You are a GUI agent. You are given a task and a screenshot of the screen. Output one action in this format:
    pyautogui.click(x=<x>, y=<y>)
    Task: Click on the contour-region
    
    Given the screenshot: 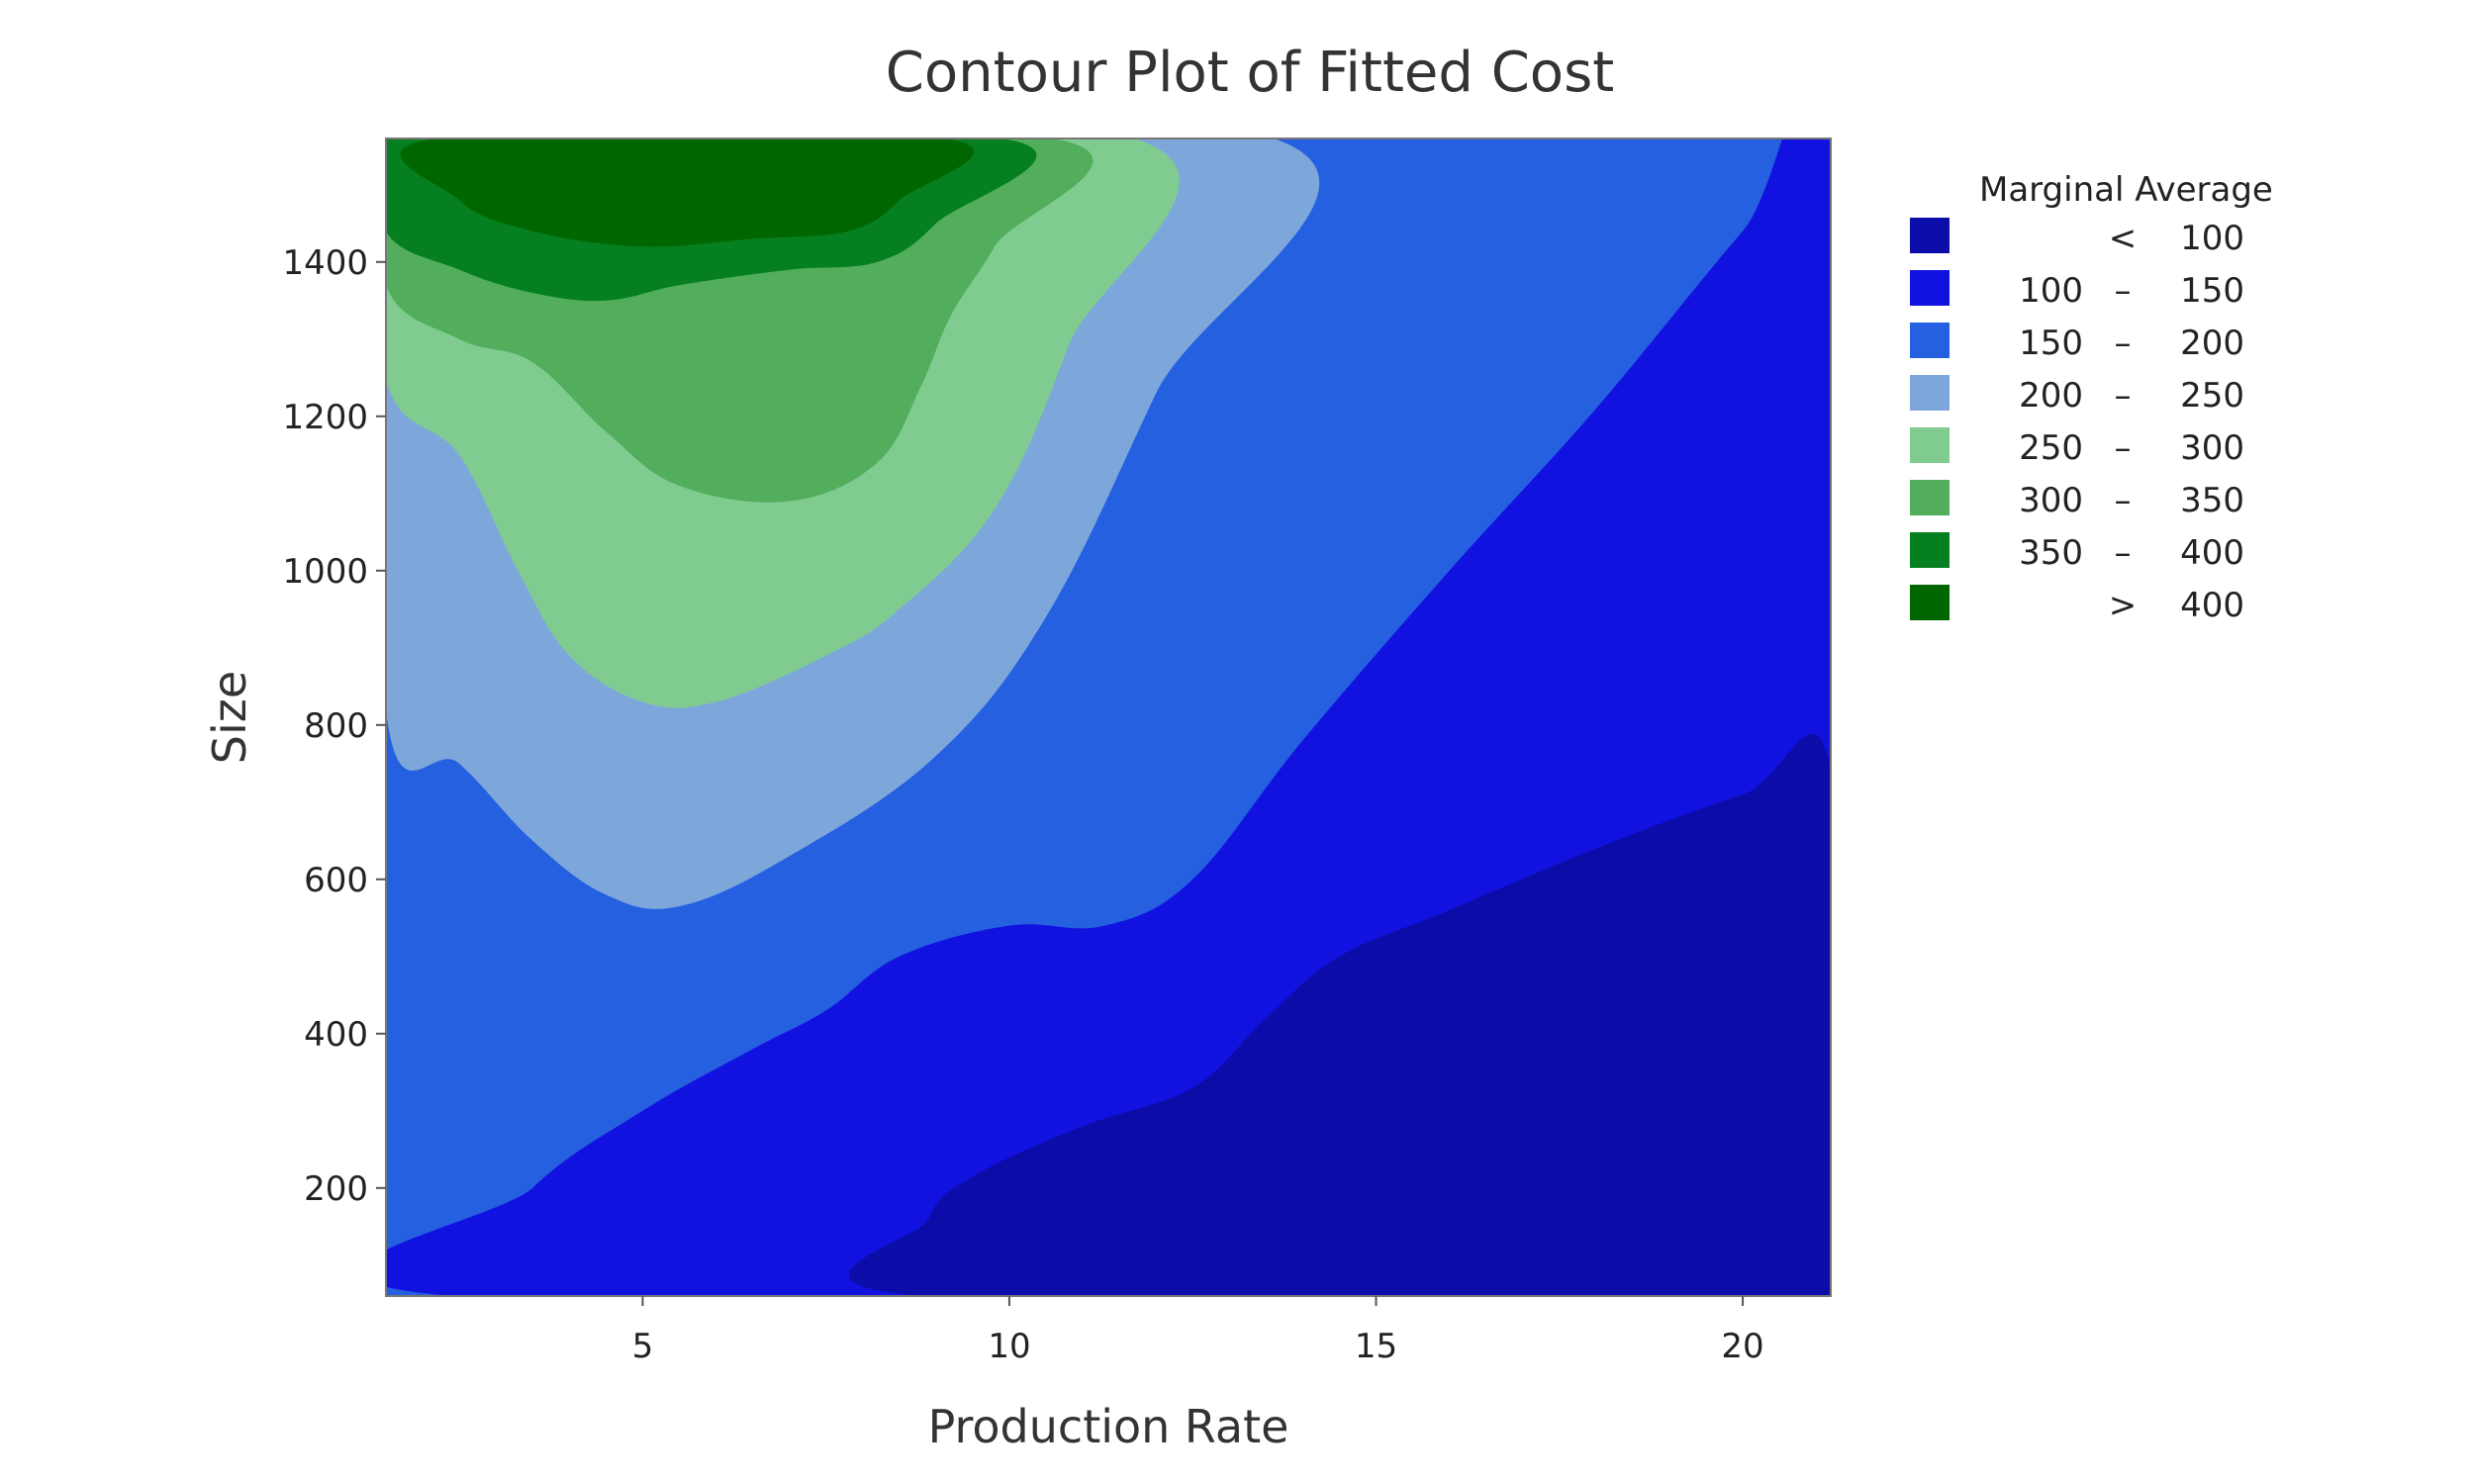 What is the action you would take?
    pyautogui.click(x=688, y=193)
    